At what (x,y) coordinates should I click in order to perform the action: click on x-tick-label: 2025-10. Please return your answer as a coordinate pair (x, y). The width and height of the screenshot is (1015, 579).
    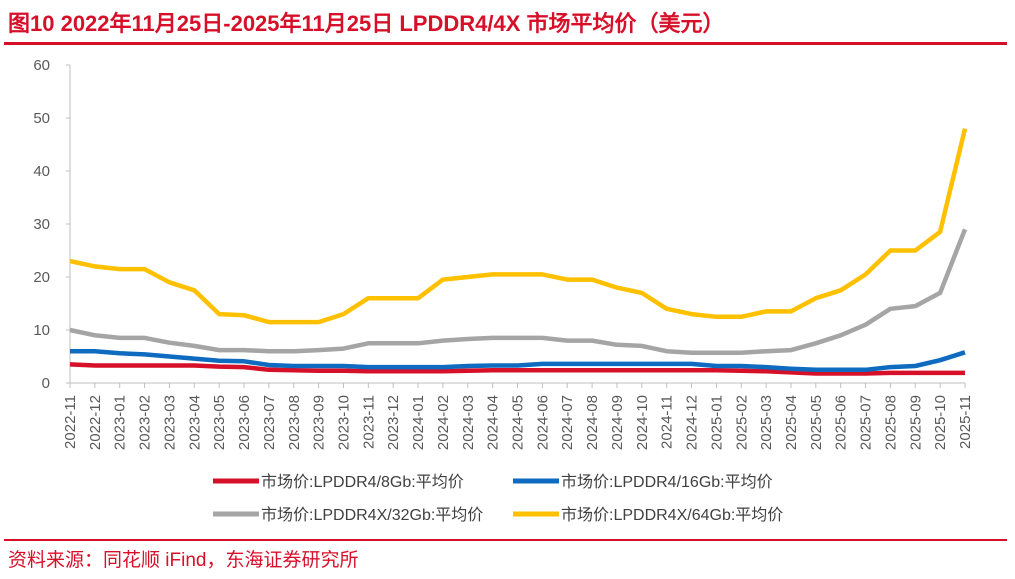
    Looking at the image, I should click on (940, 422).